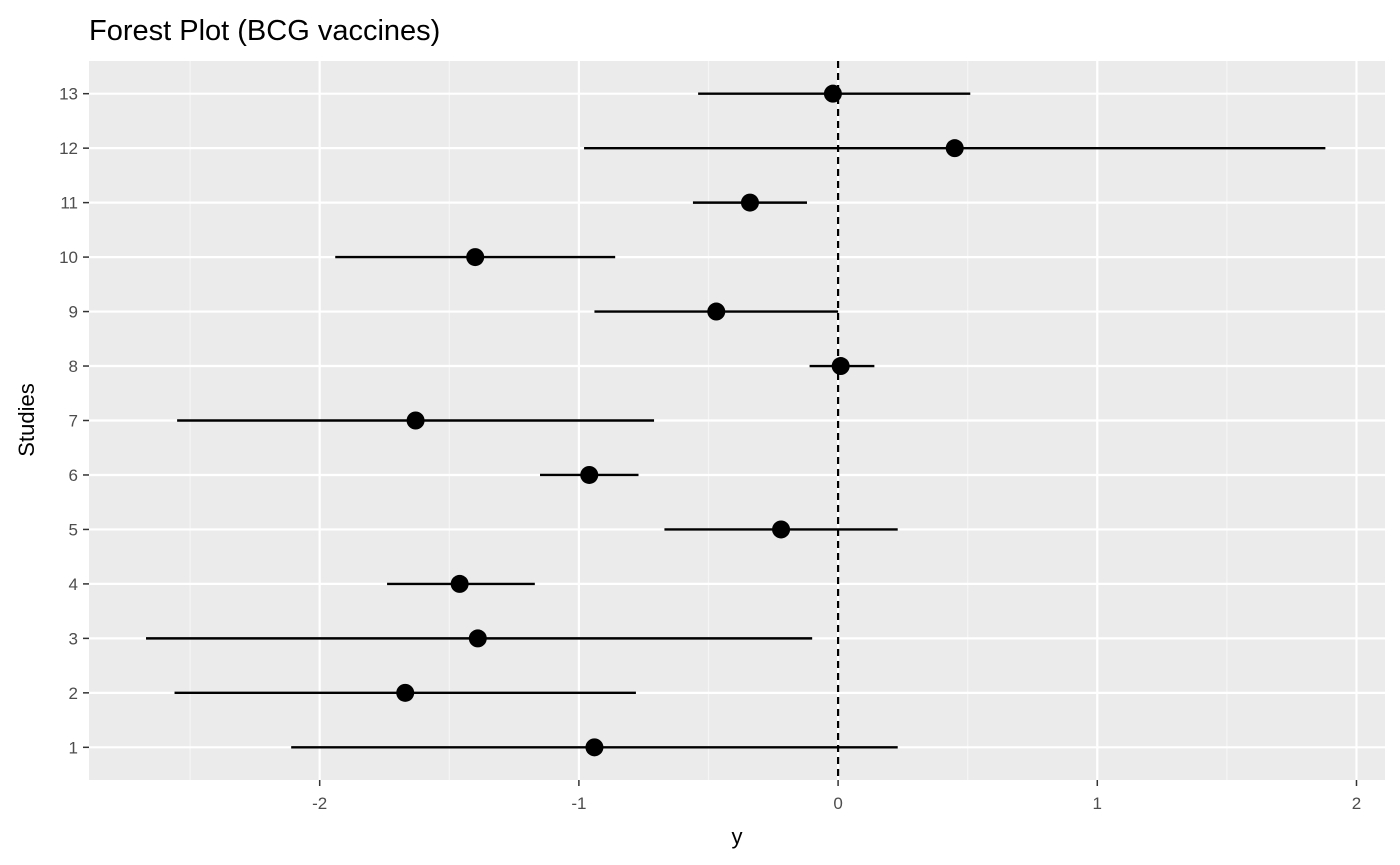  What do you see at coordinates (737, 836) in the screenshot?
I see `x-axis-title: y` at bounding box center [737, 836].